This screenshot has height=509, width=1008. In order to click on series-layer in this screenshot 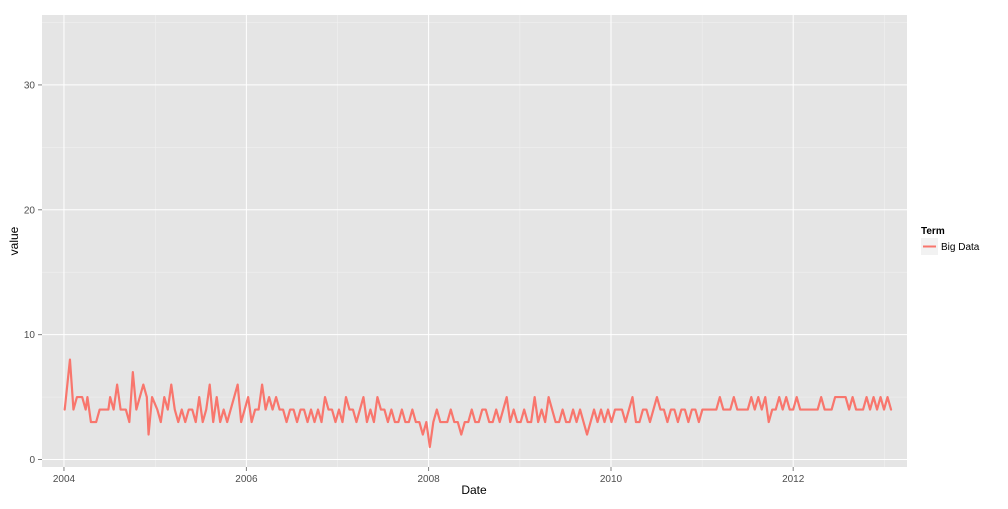, I will do `click(478, 403)`.